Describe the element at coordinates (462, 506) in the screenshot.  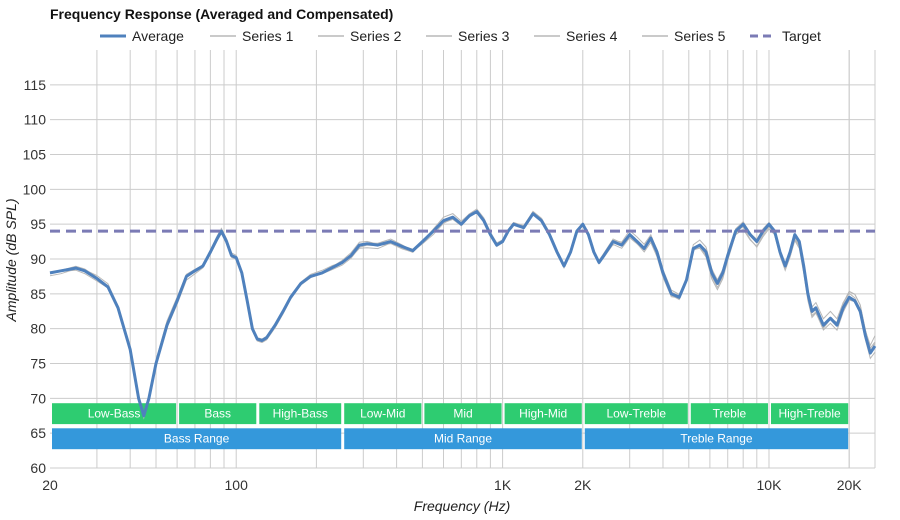
I see `x-axis-title: Frequency (Hz)` at that location.